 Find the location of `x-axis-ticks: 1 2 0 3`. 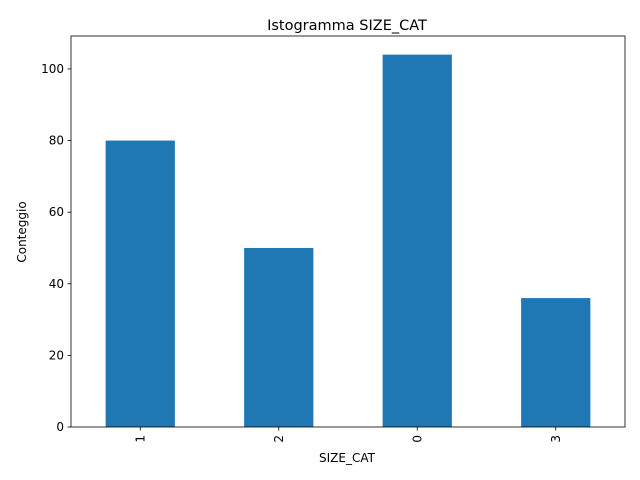

x-axis-ticks: 1 2 0 3 is located at coordinates (348, 435).